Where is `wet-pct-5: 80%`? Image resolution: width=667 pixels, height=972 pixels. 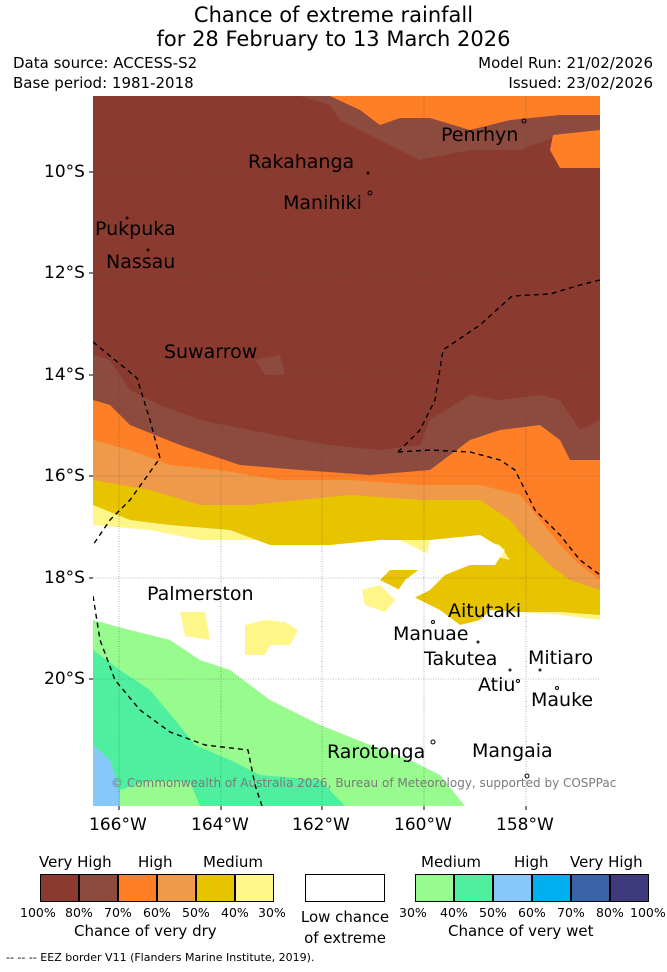
wet-pct-5: 80% is located at coordinates (610, 912).